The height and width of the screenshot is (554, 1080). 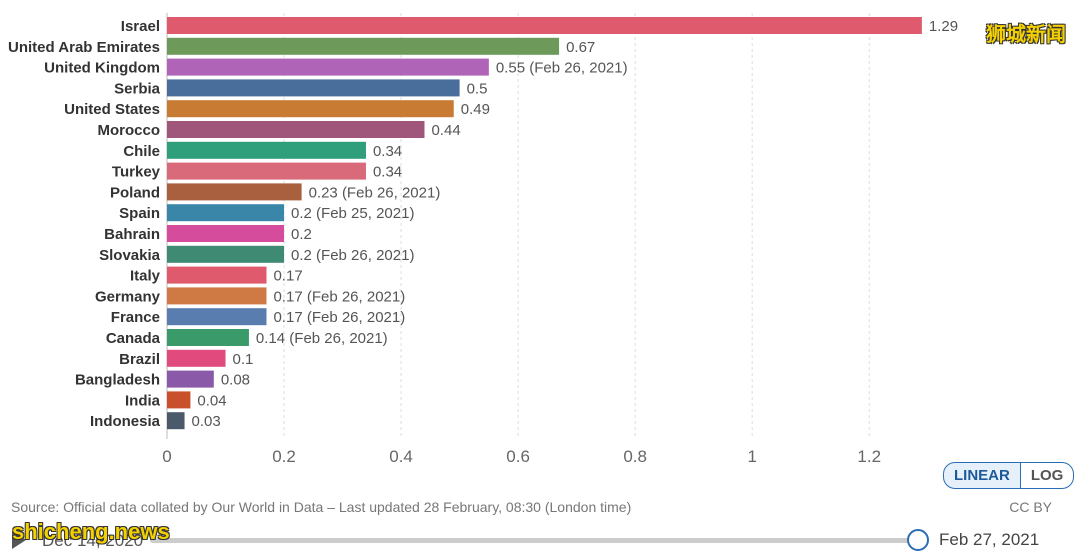 I want to click on value-label: 1.29, so click(x=943, y=26).